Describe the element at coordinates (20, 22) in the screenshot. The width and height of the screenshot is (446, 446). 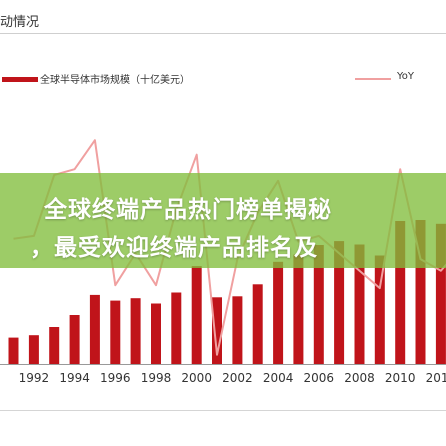
I see `chart-title: 动情况` at that location.